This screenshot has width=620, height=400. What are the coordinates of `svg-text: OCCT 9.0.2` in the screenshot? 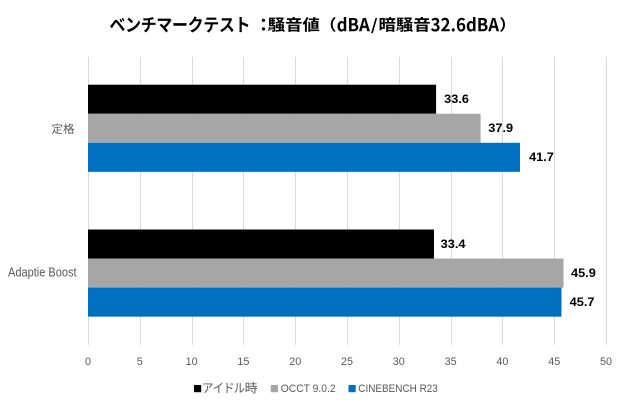 It's located at (308, 389).